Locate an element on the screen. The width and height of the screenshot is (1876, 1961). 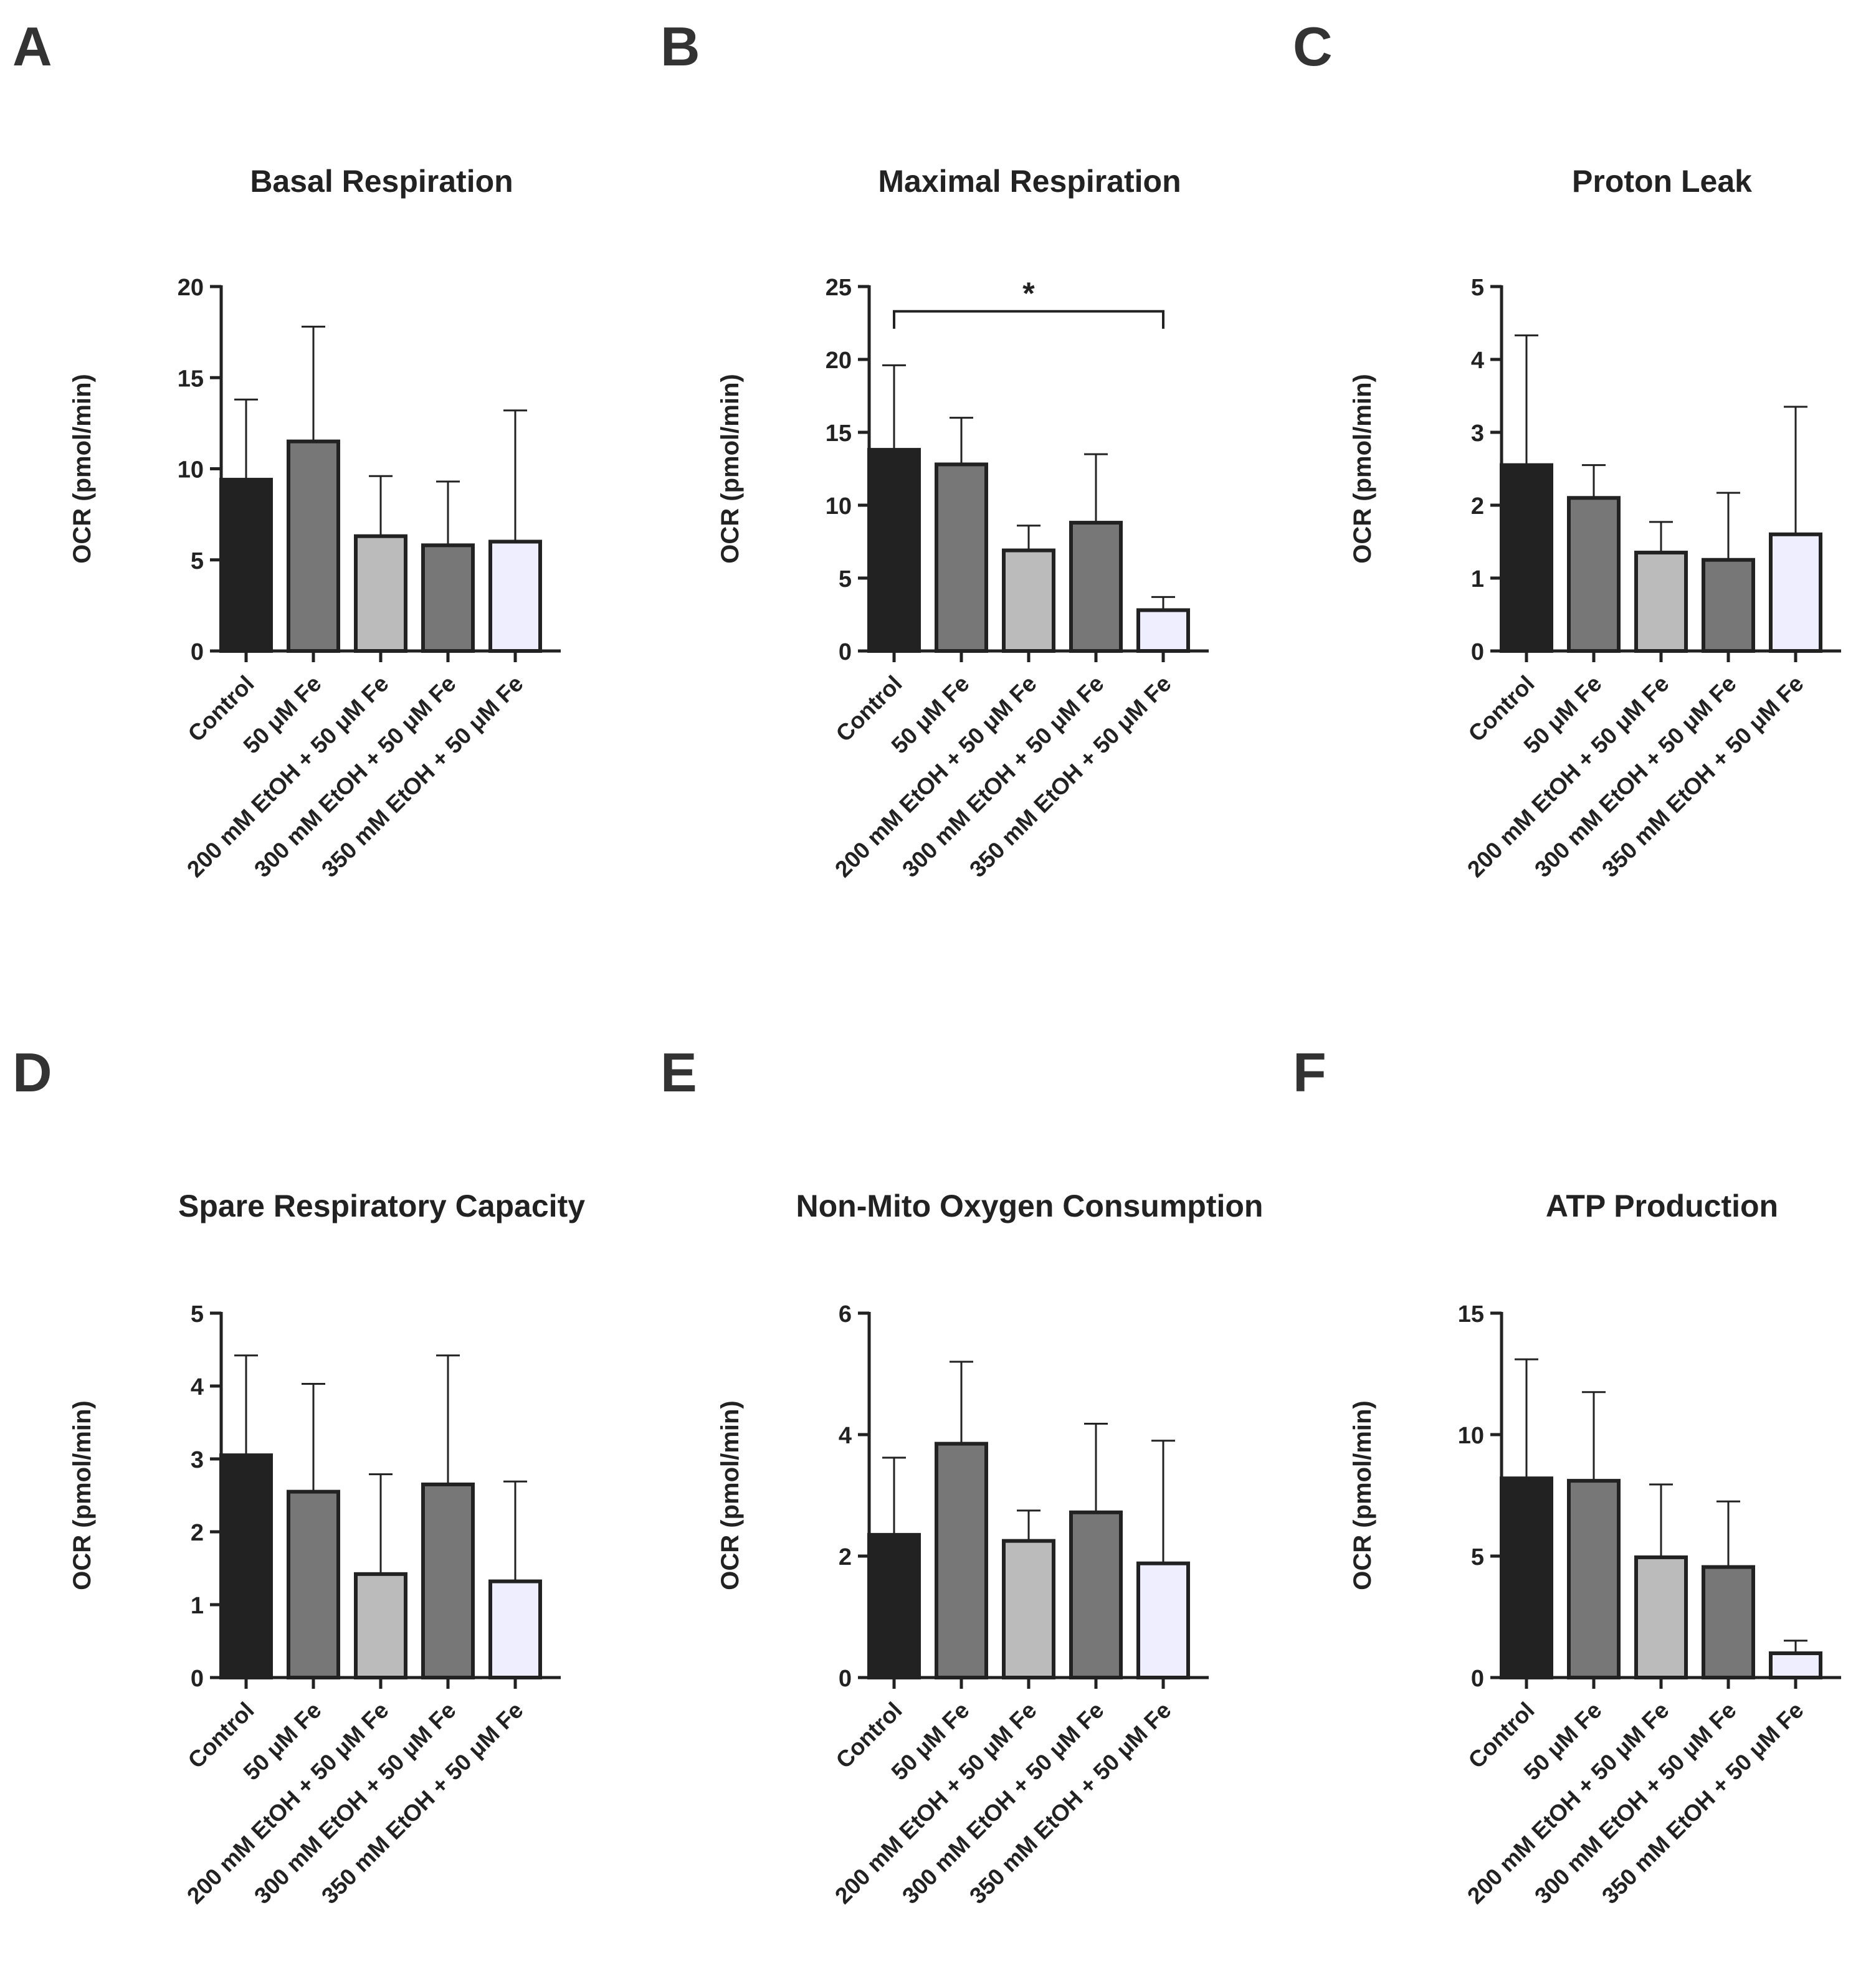
chart-title: ATP Production is located at coordinates (1662, 1206).